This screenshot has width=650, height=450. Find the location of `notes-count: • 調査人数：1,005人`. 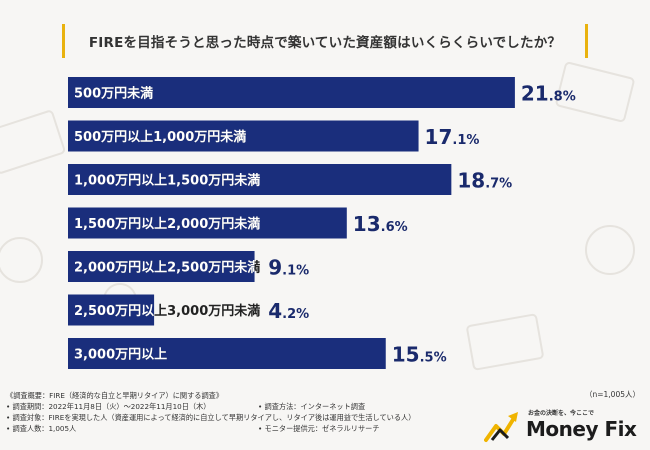

notes-count: • 調査人数：1,005人 is located at coordinates (41, 428).